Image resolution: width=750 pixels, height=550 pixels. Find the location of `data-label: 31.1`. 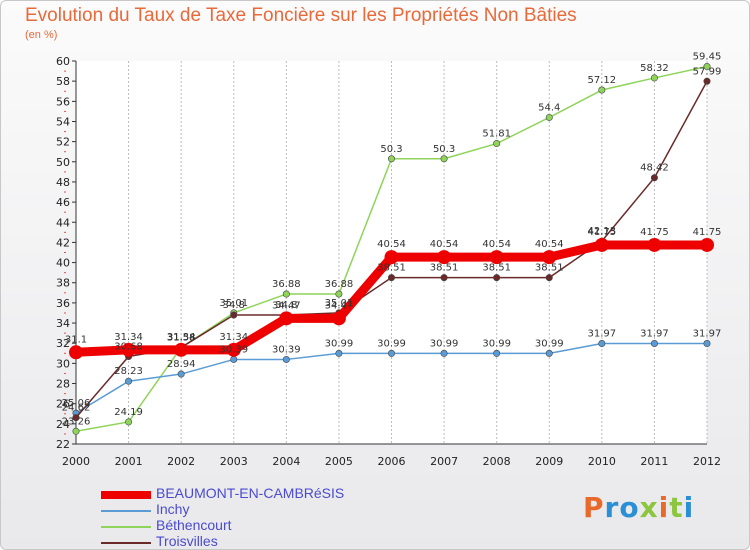

data-label: 31.1 is located at coordinates (76, 339).